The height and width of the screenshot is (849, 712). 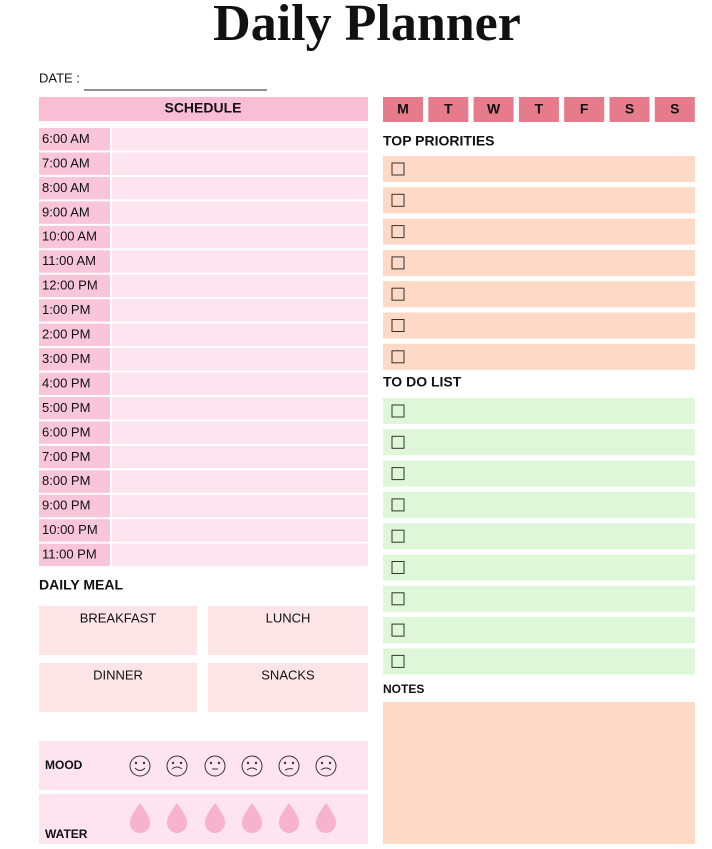 What do you see at coordinates (59, 77) in the screenshot?
I see `date-label: DATE :` at bounding box center [59, 77].